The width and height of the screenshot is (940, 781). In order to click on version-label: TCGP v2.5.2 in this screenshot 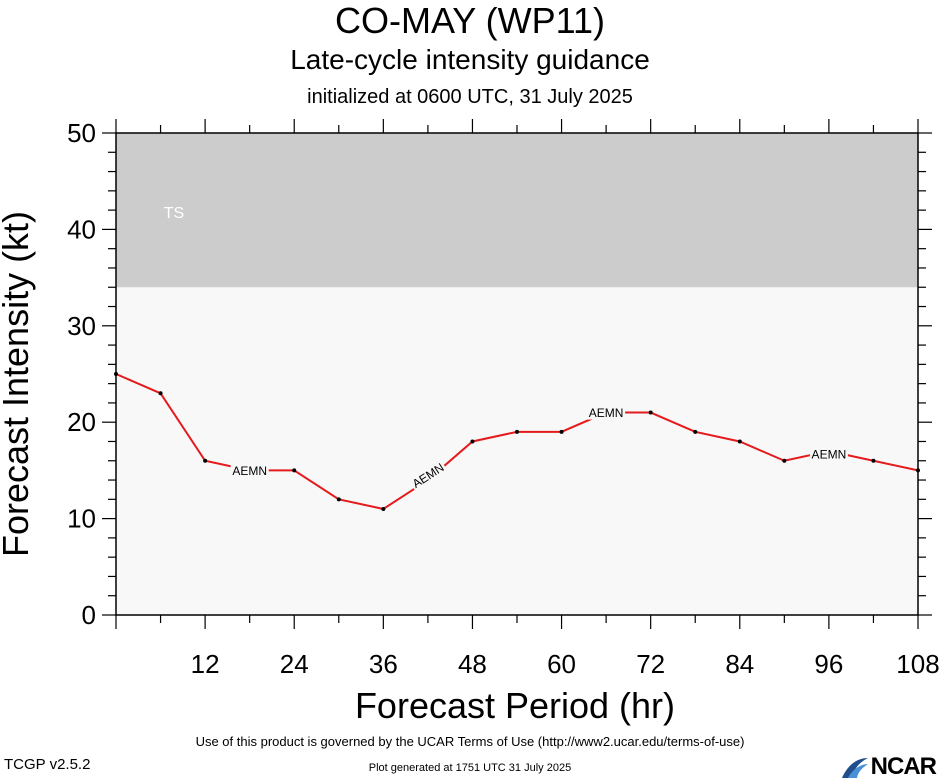, I will do `click(47, 764)`.